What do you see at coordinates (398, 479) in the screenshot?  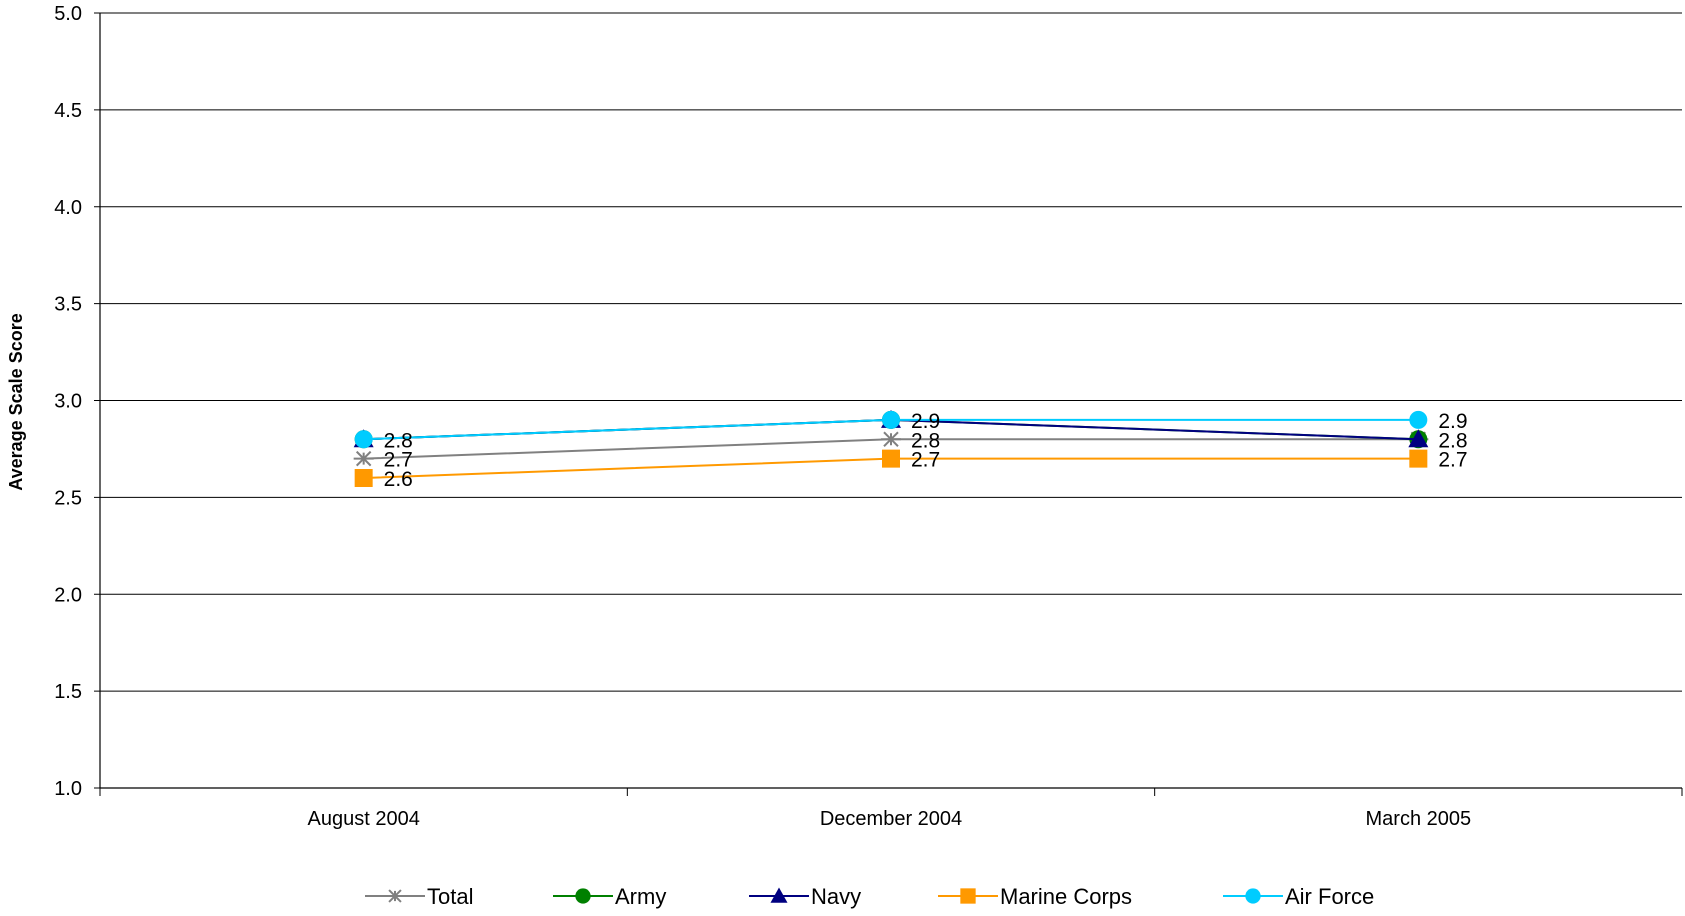 I see `data-label: 2.6` at bounding box center [398, 479].